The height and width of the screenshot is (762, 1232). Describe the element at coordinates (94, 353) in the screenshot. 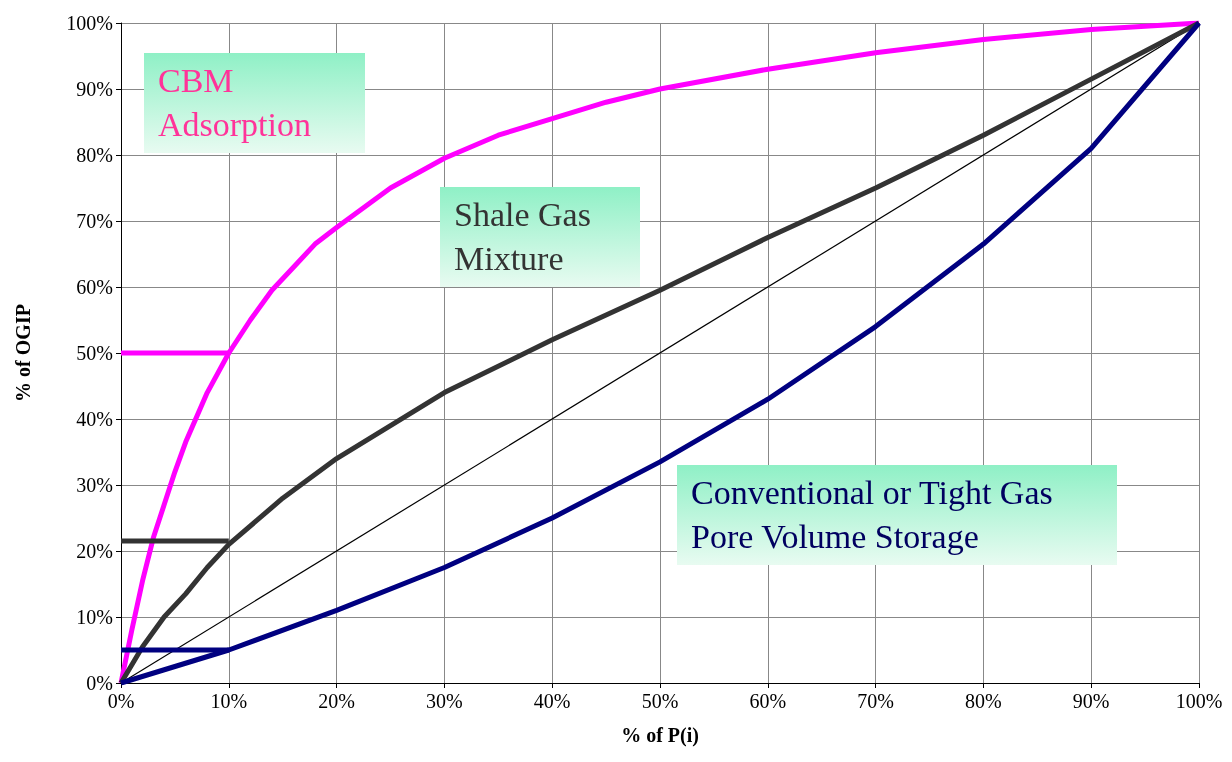

I see `y-tick-label: 50%` at that location.